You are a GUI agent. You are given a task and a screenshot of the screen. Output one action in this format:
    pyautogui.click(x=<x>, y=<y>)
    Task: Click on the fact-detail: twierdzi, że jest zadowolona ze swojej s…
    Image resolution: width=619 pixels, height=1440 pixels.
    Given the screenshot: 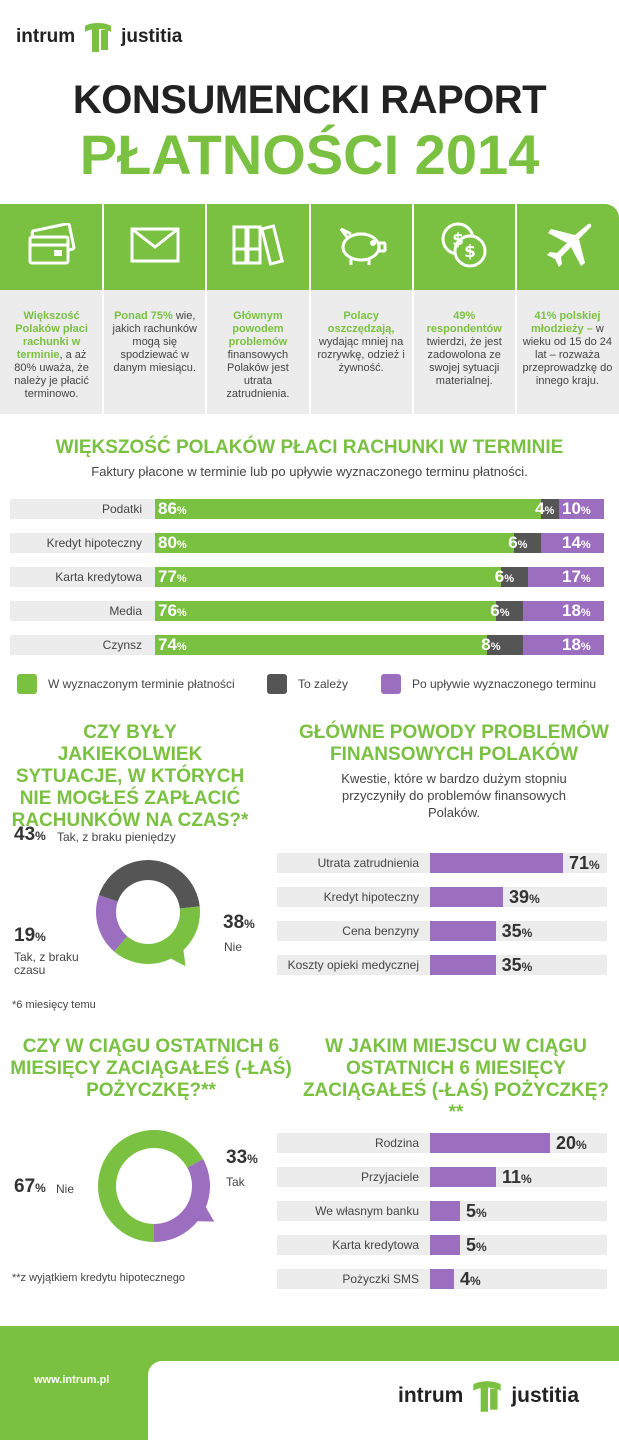 What is the action you would take?
    pyautogui.click(x=464, y=361)
    